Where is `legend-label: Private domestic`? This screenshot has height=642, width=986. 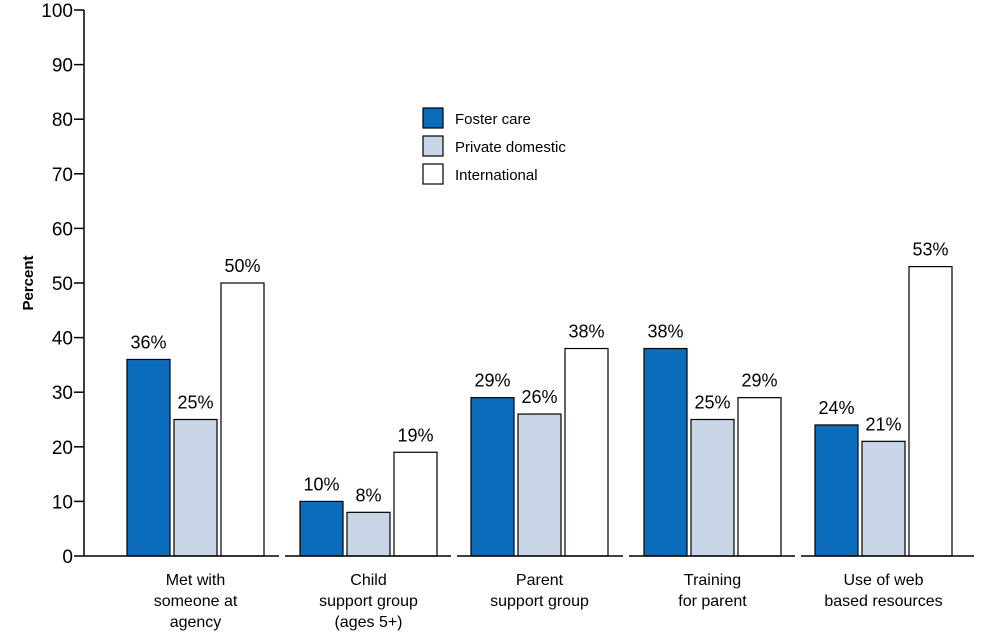 legend-label: Private domestic is located at coordinates (510, 147).